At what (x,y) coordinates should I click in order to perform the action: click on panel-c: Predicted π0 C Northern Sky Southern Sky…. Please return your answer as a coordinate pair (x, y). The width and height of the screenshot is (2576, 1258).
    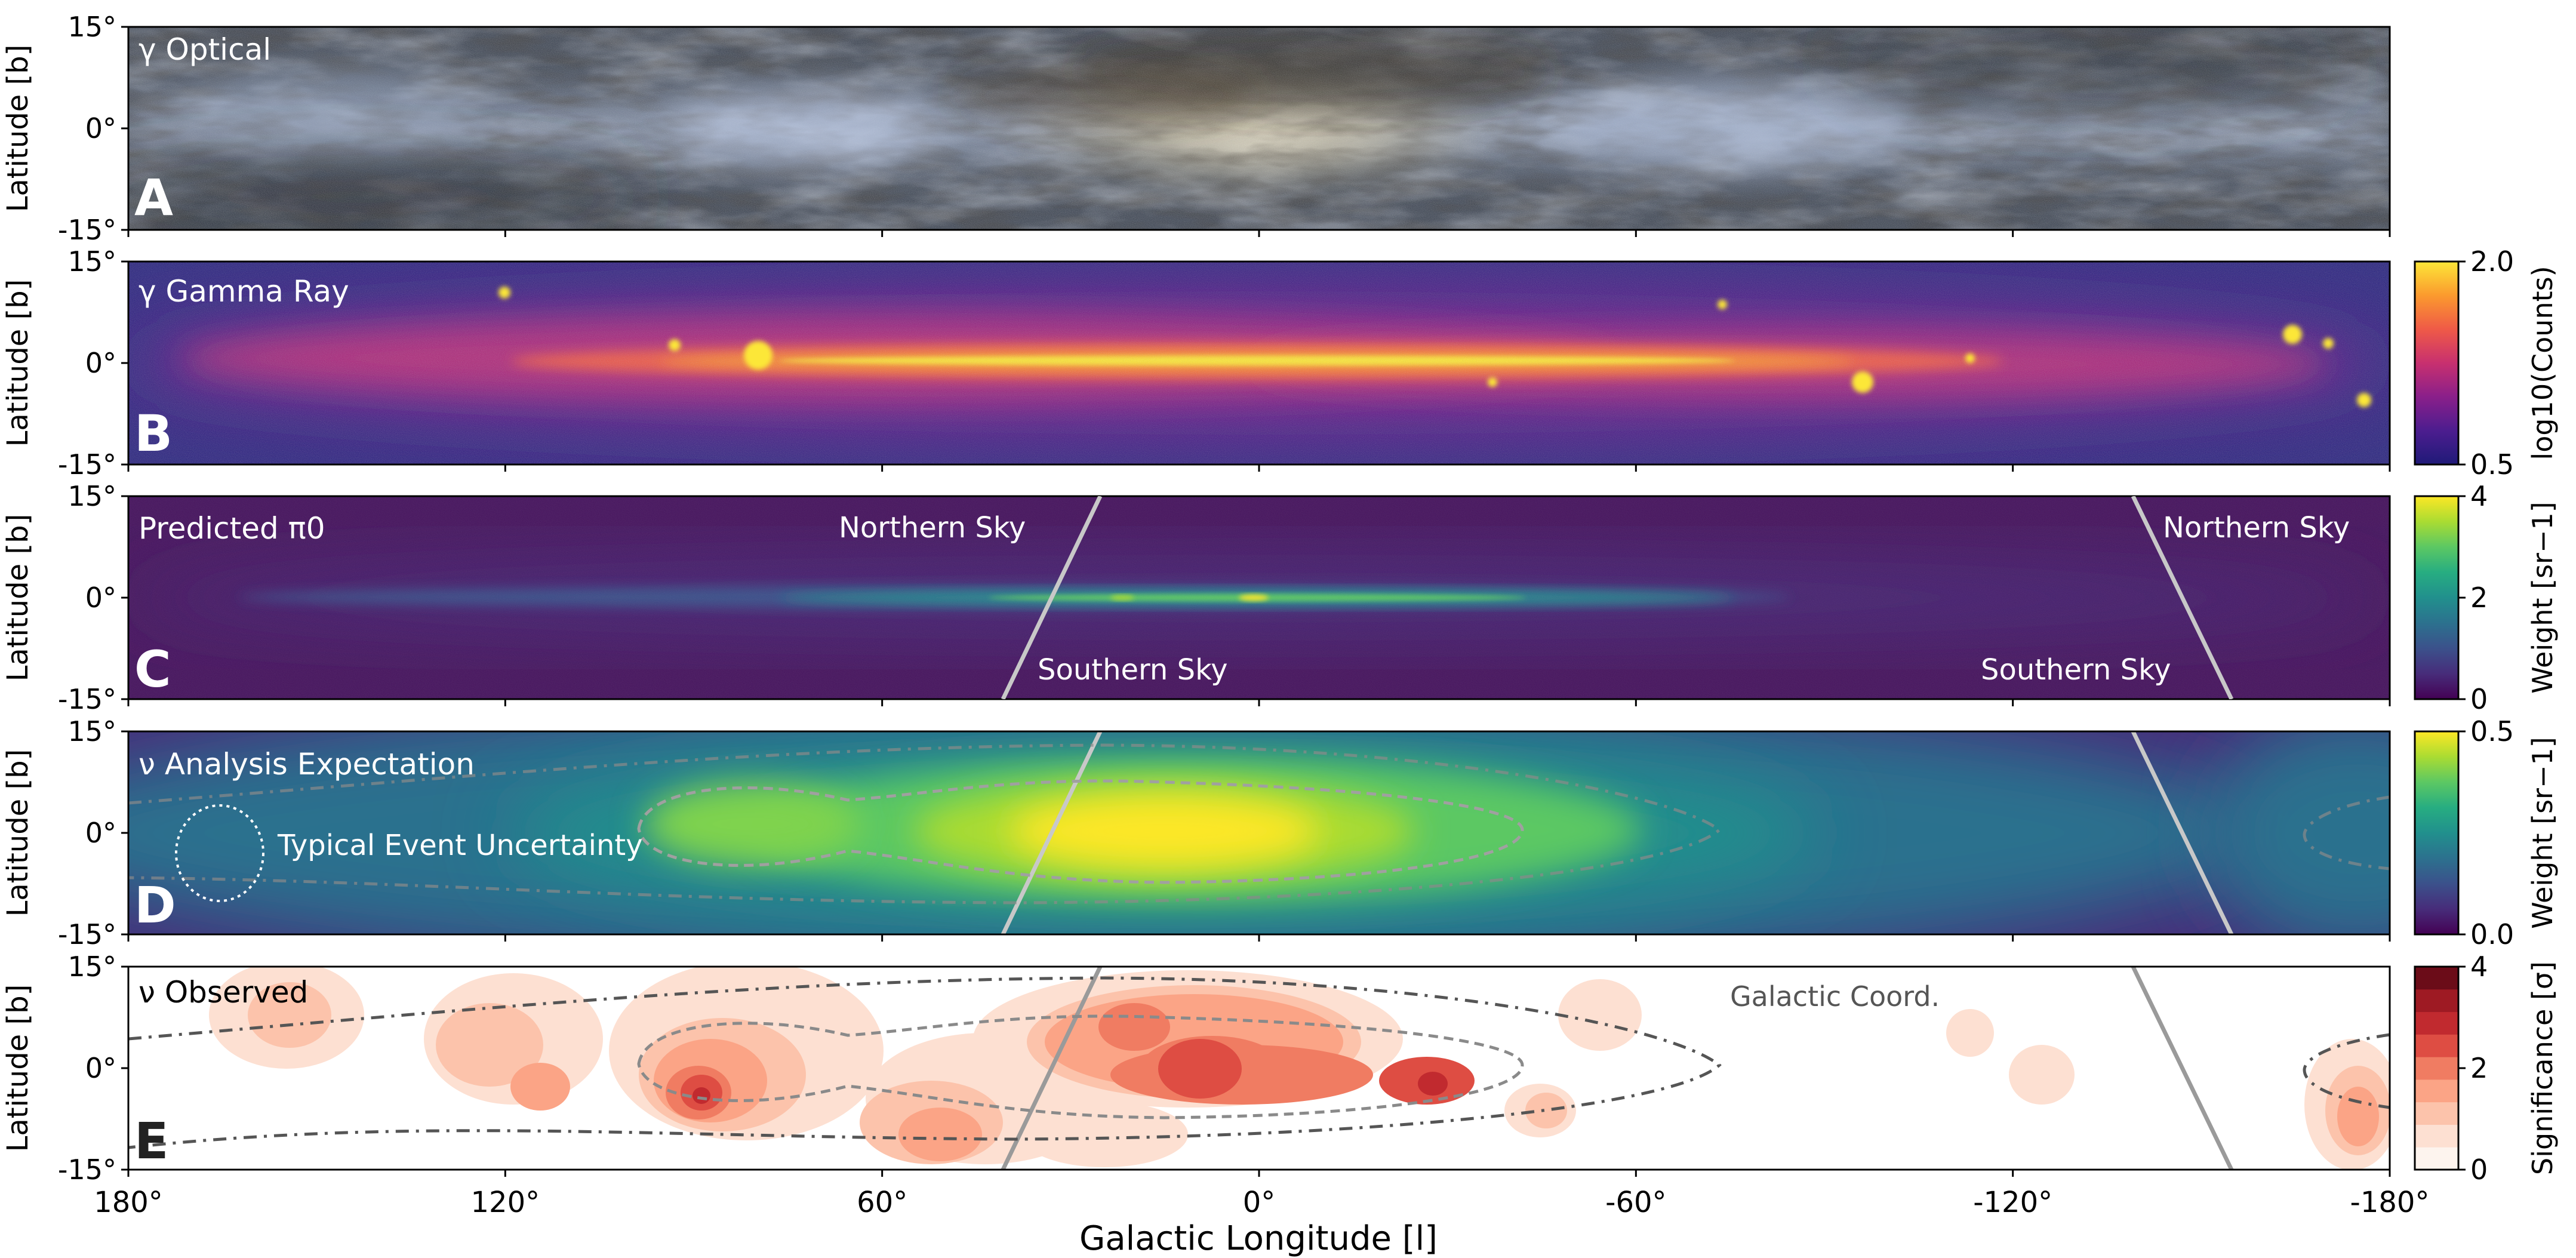
    Looking at the image, I should click on (1259, 597).